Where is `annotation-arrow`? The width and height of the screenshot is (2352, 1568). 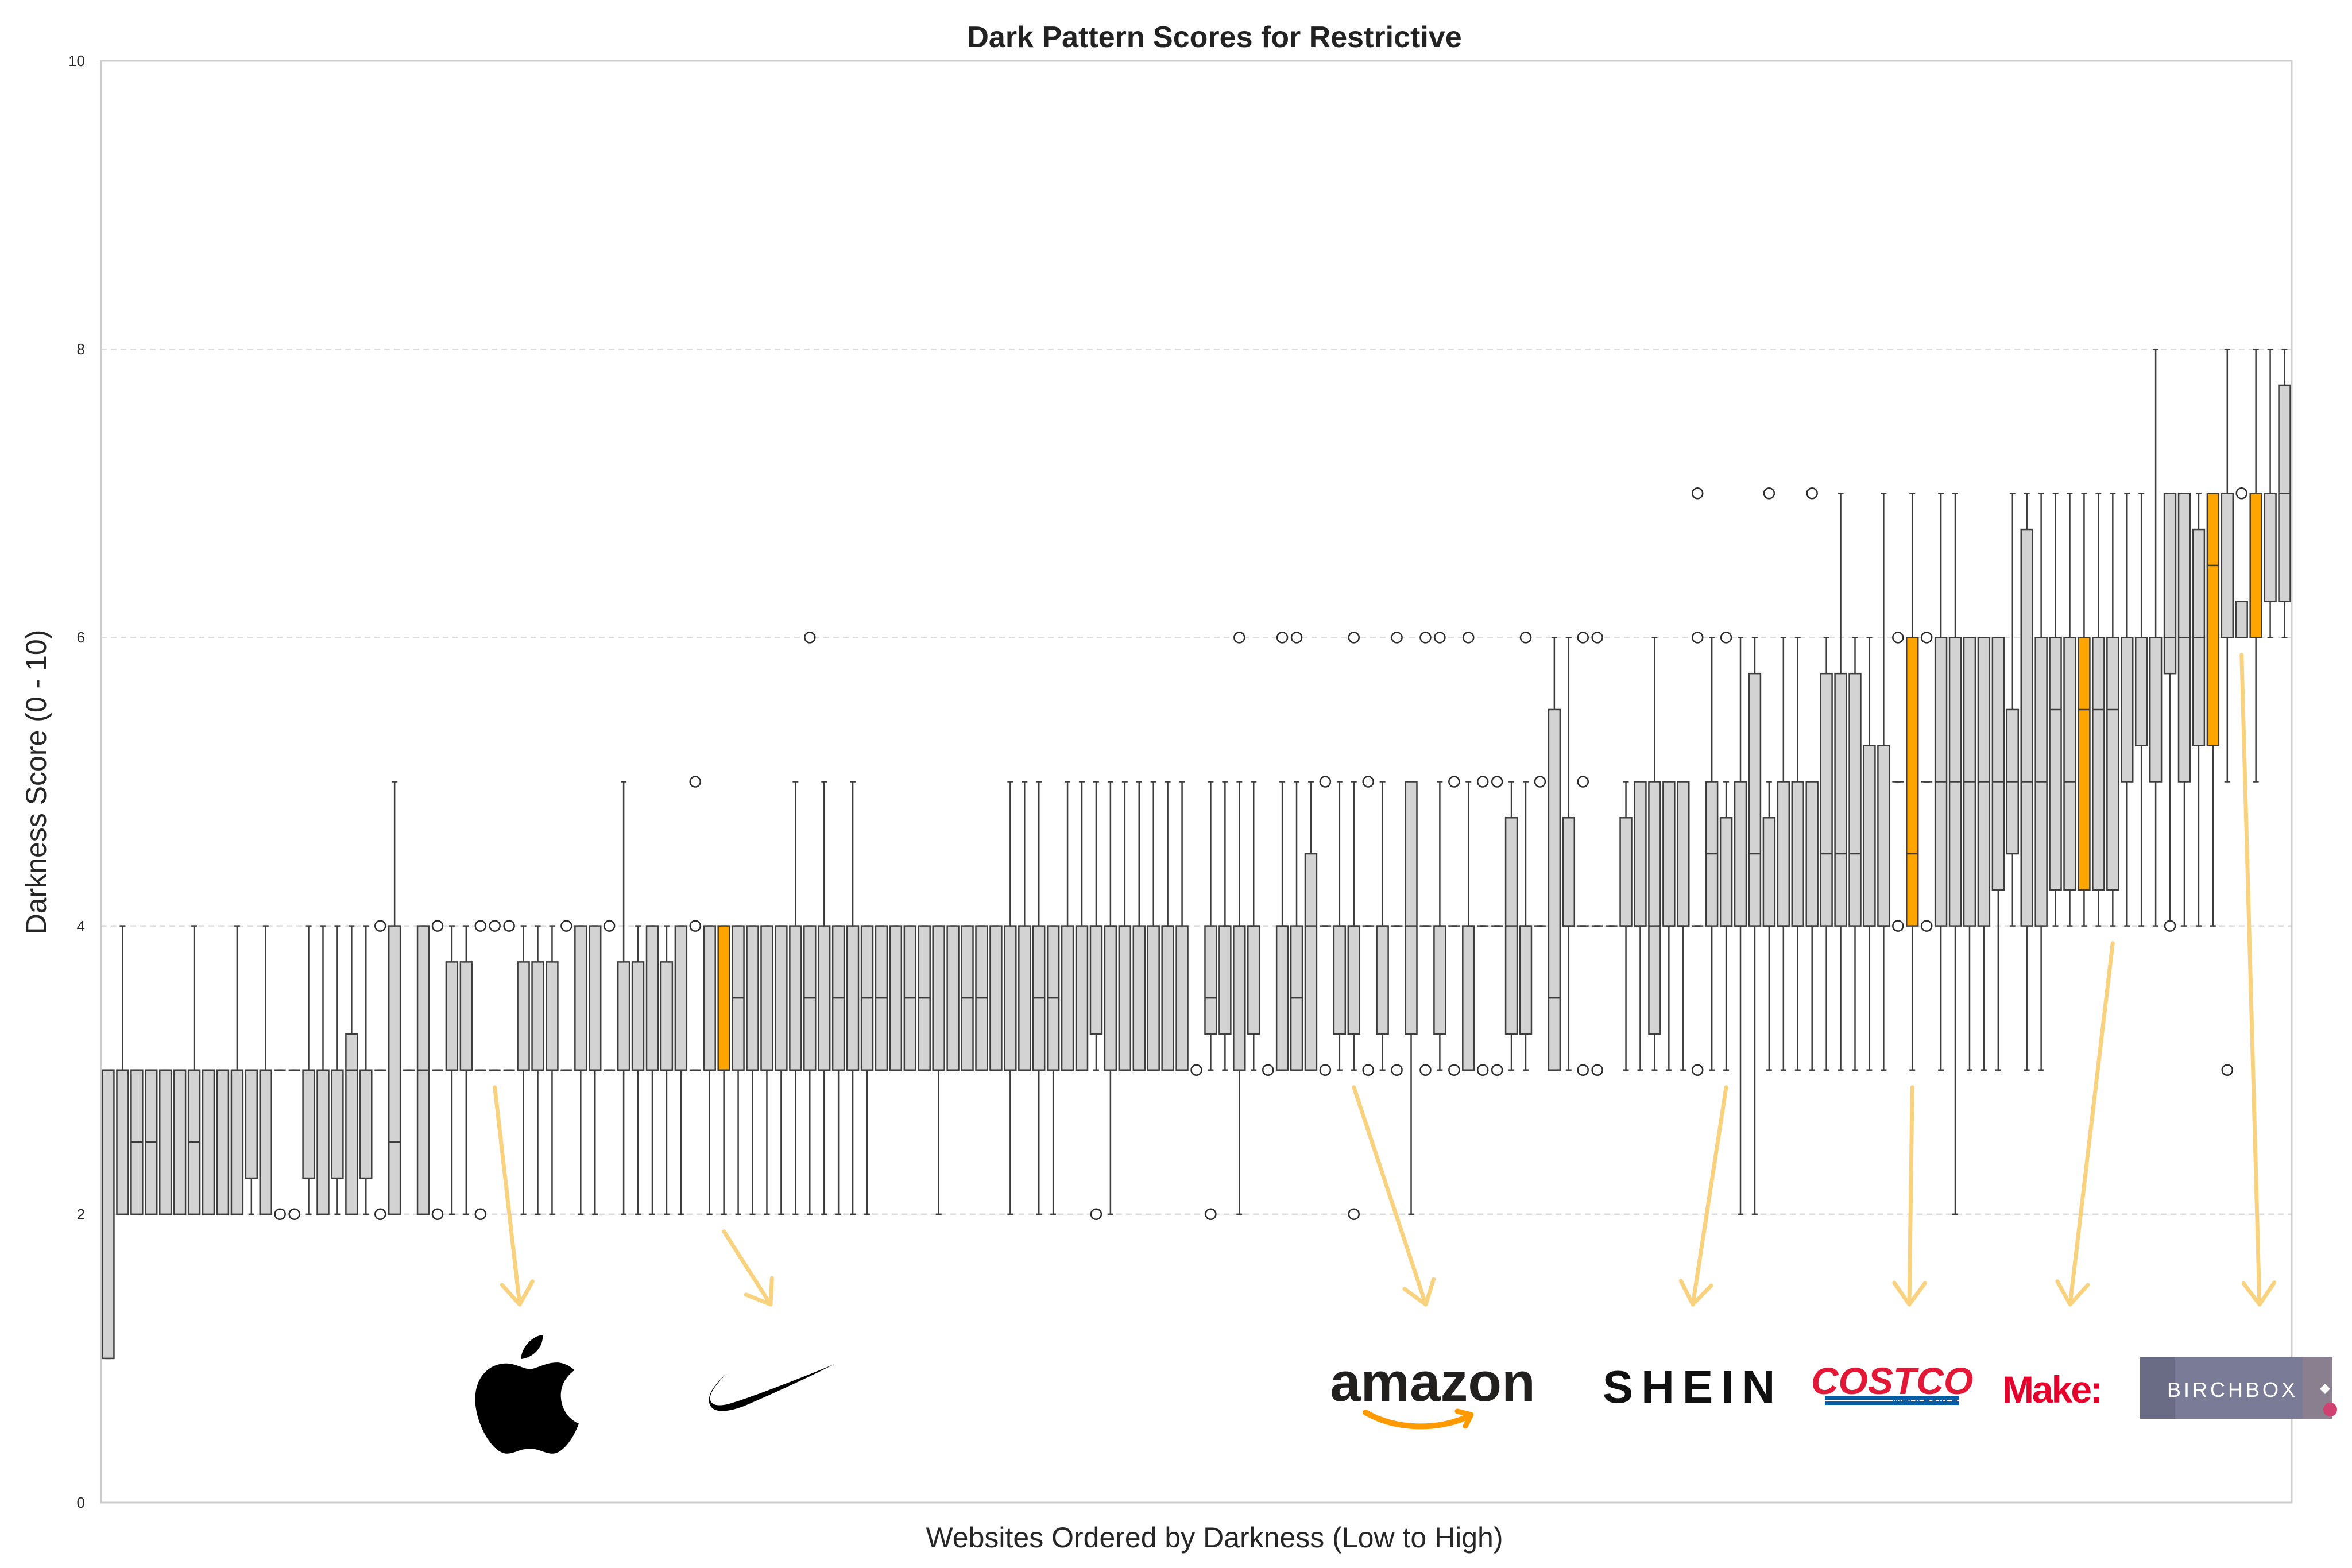 annotation-arrow is located at coordinates (748, 1268).